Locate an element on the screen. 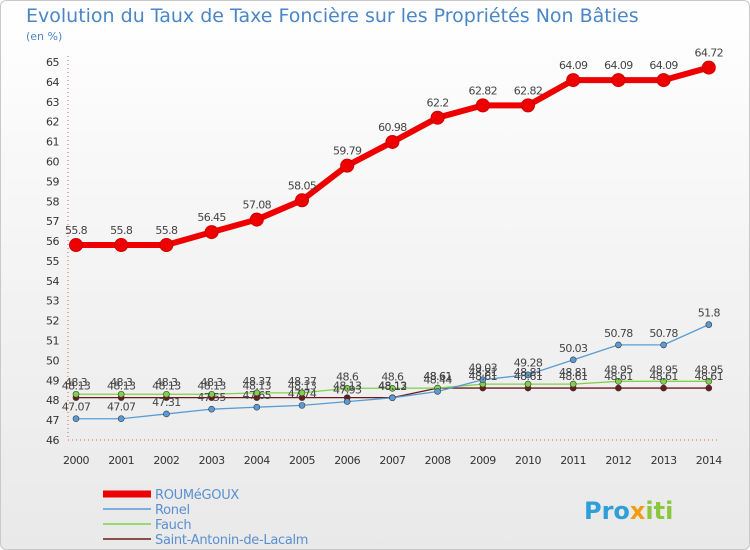 This screenshot has width=750, height=550. data-label: 59.79 is located at coordinates (347, 151).